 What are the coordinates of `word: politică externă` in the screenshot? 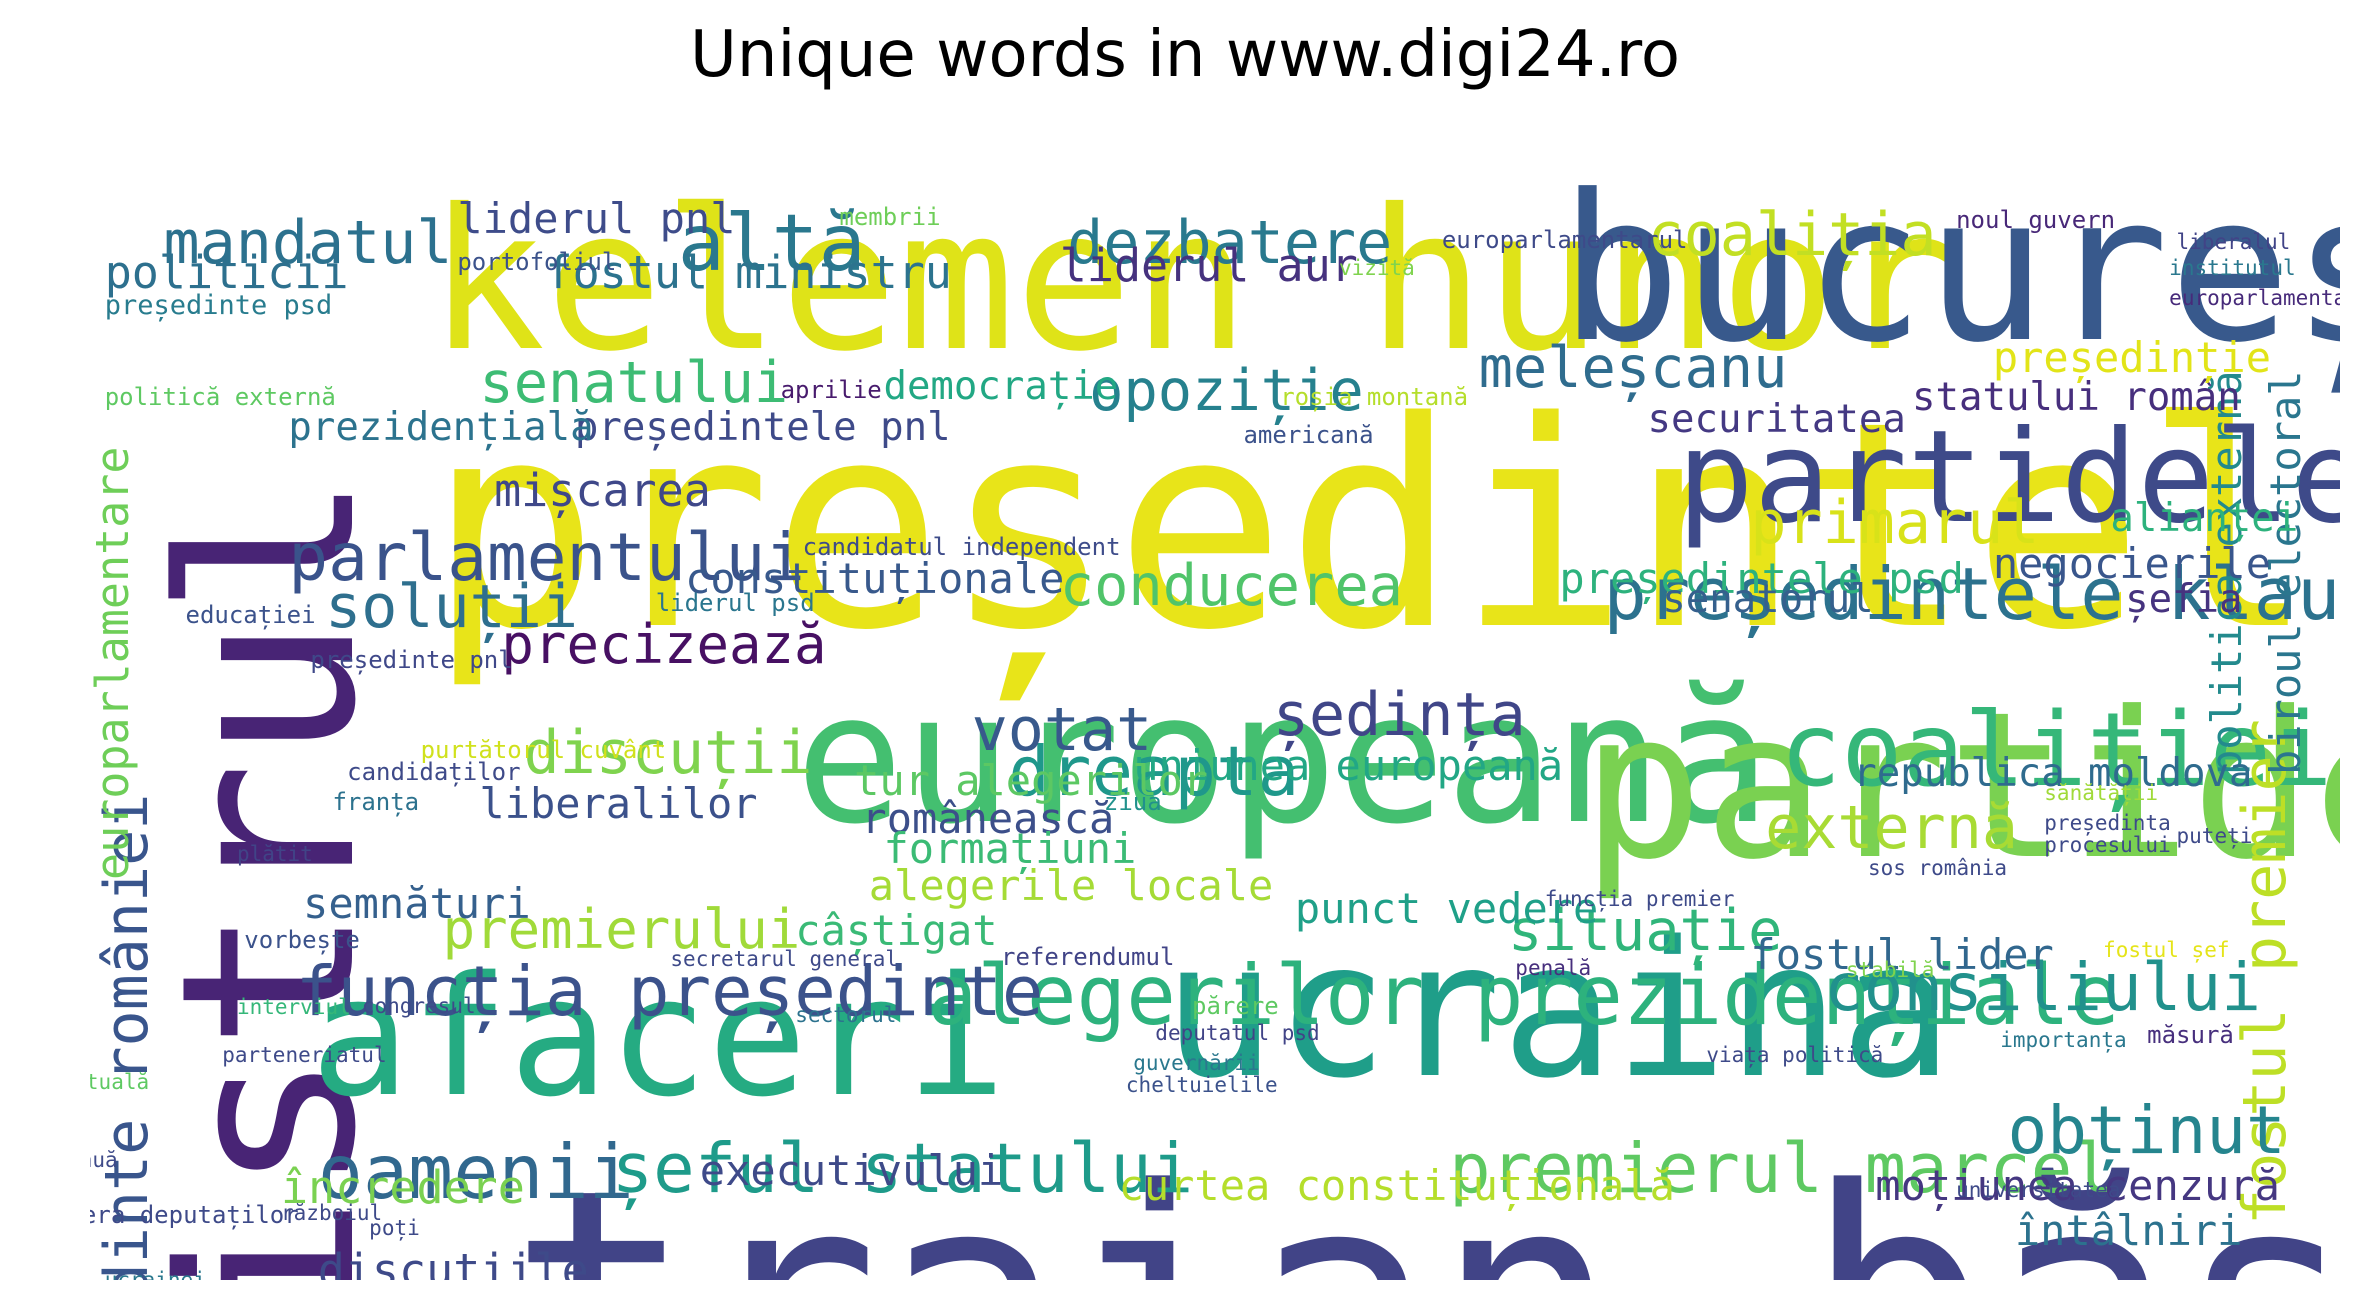 It's located at (220, 397).